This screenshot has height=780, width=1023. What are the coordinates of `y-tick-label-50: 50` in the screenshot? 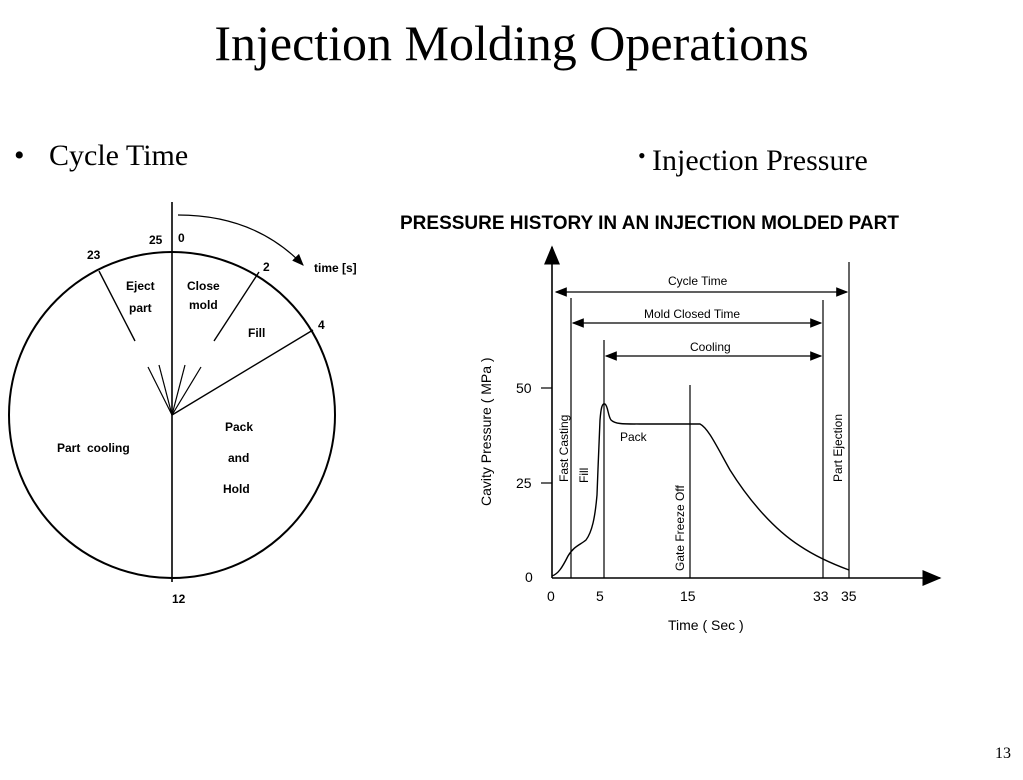 It's located at (524, 388).